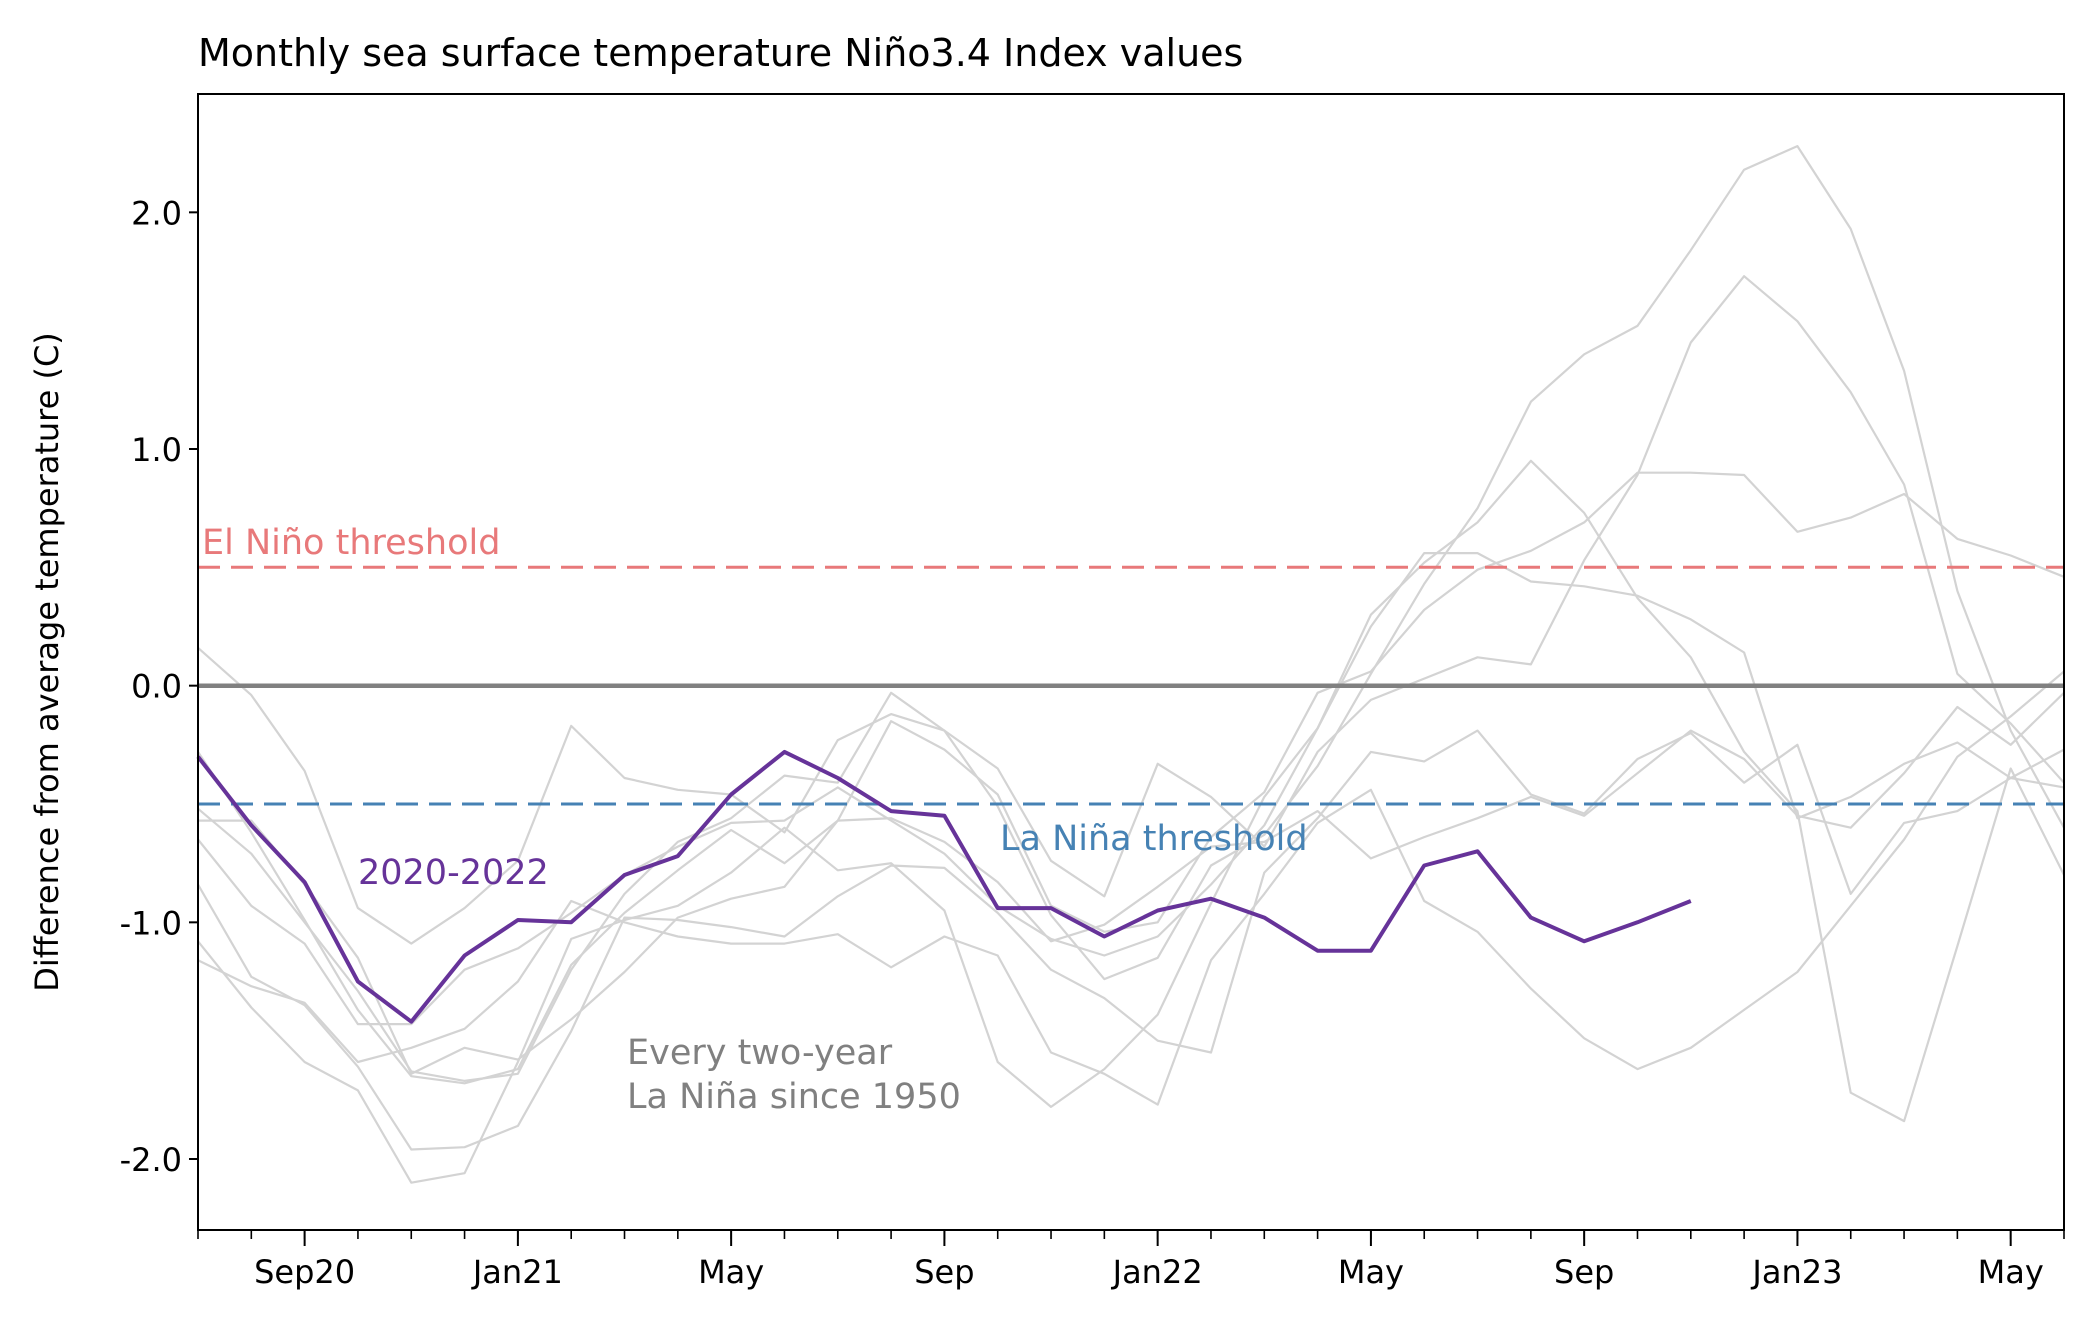 This screenshot has height=1325, width=2093. What do you see at coordinates (1796, 1272) in the screenshot?
I see `x-tick-label: Jan23` at bounding box center [1796, 1272].